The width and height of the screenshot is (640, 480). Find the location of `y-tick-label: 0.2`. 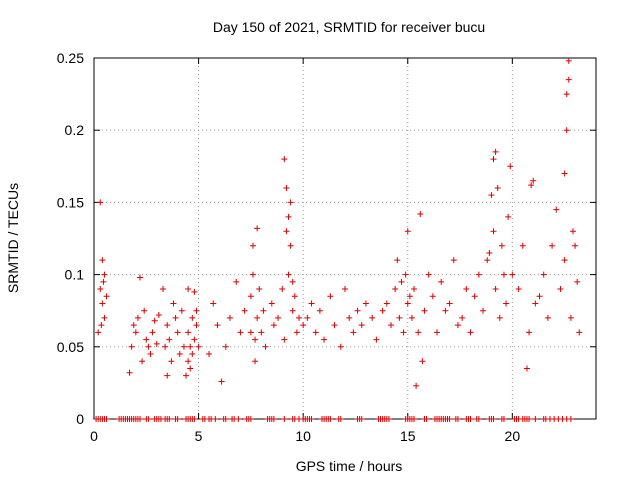

y-tick-label: 0.2 is located at coordinates (75, 130).